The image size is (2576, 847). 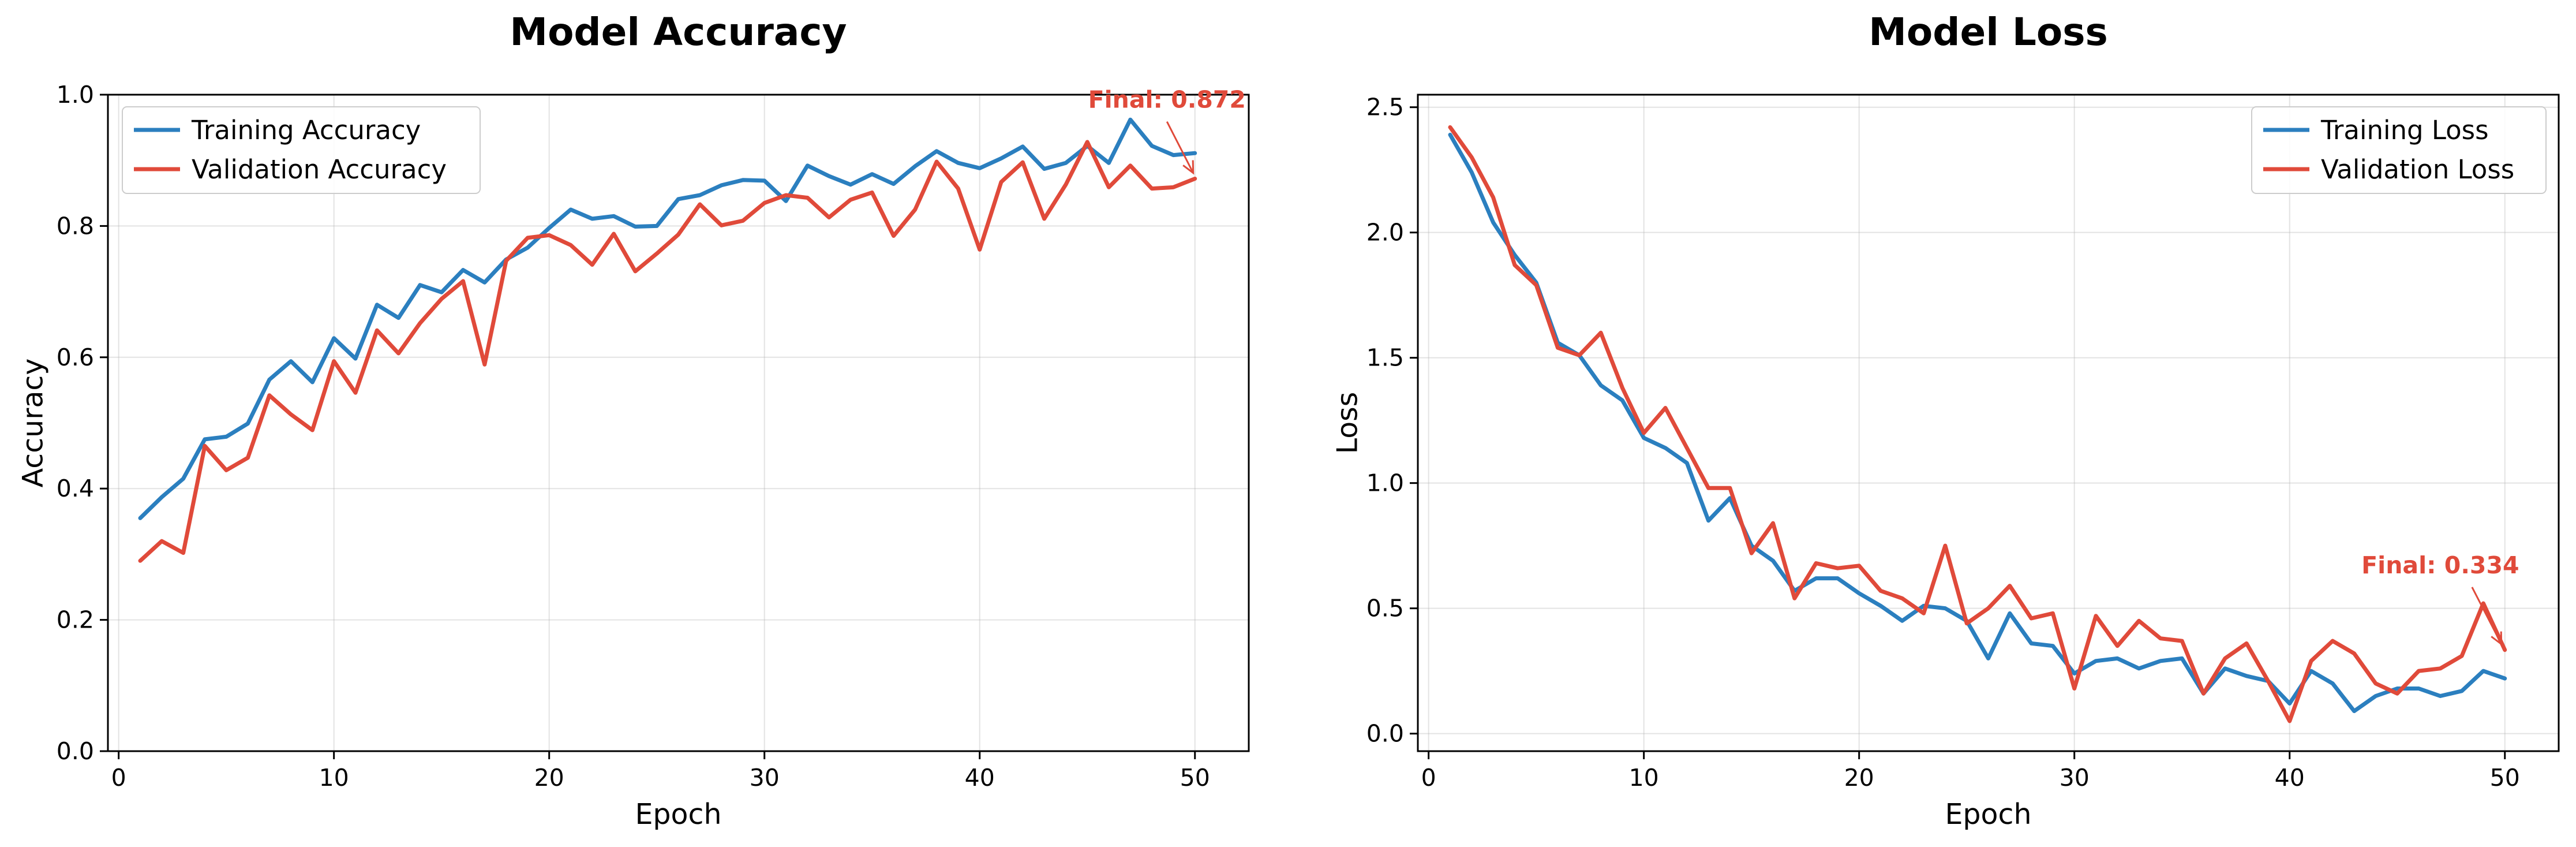 I want to click on legend: Training Loss Validation Loss, so click(x=2399, y=150).